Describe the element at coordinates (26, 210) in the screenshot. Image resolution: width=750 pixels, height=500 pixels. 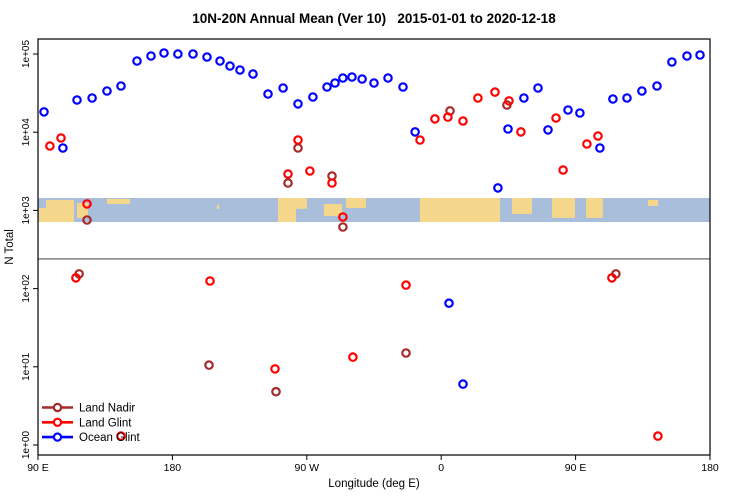
I see `y-tick-label: 1e+03` at that location.